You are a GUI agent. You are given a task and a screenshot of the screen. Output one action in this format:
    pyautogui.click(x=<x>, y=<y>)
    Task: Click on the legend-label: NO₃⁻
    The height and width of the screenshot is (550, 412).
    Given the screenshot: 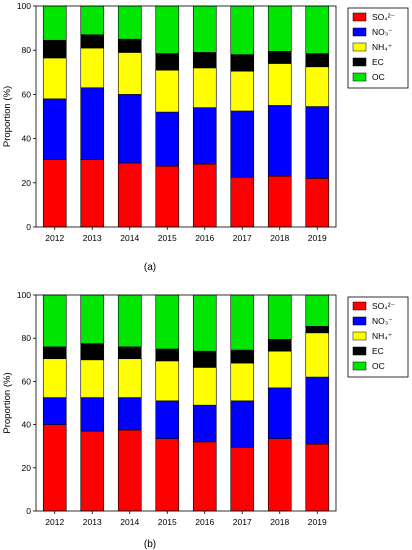 What is the action you would take?
    pyautogui.click(x=382, y=321)
    